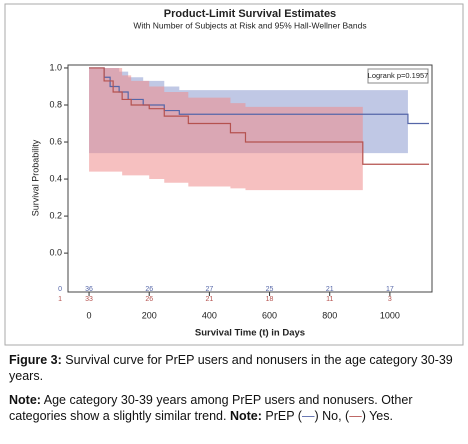  Describe the element at coordinates (55, 215) in the screenshot. I see `y-tick-label: 0.2` at that location.